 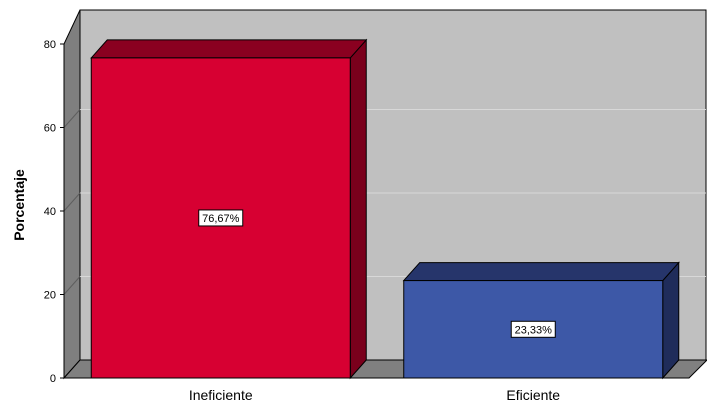 I want to click on x-label-0: Ineficiente, so click(x=221, y=395).